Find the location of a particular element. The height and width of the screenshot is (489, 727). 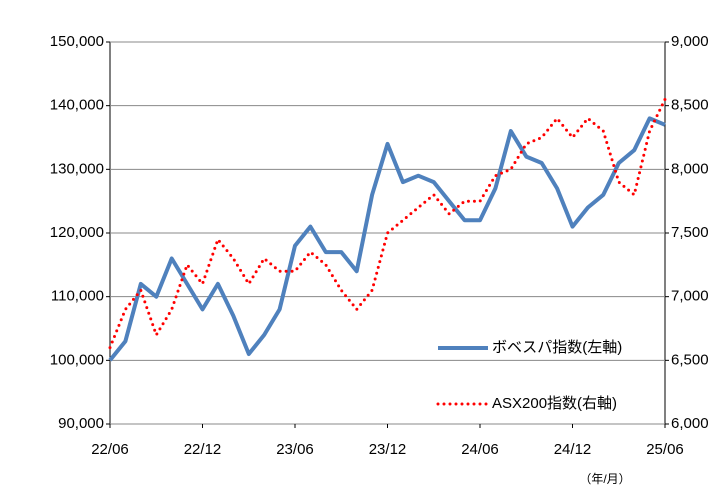

y2-tick-label: 8,500 is located at coordinates (690, 105).